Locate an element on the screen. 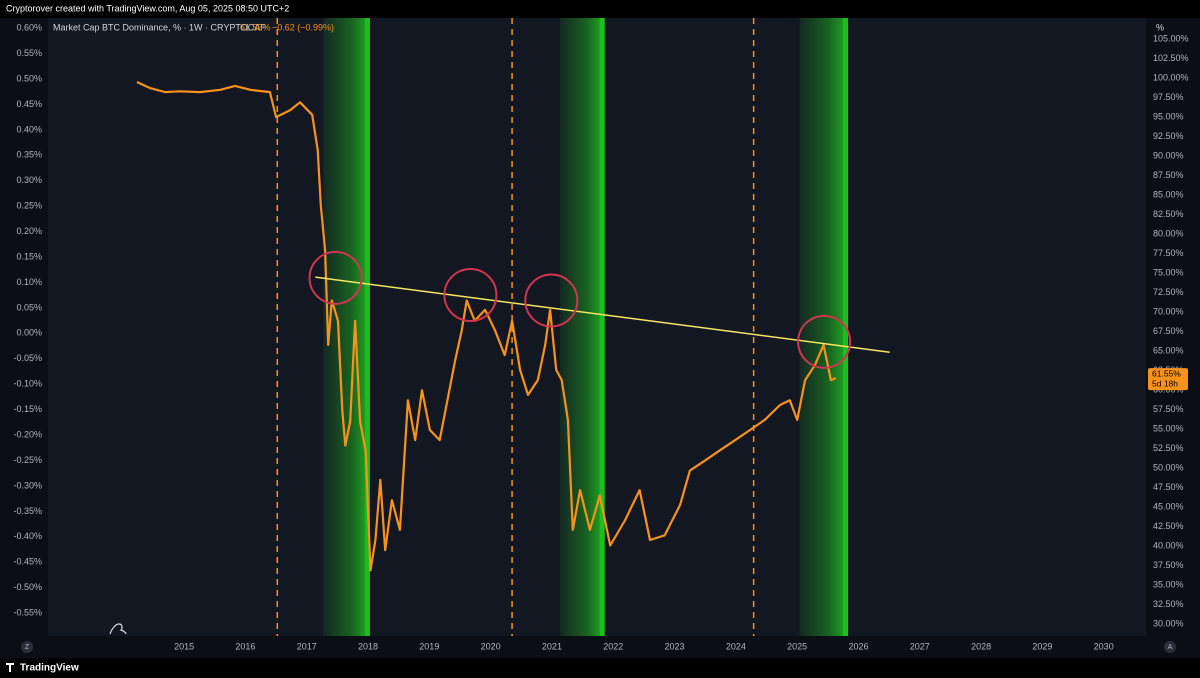  y2-tick-label: -0.50% is located at coordinates (27, 587).